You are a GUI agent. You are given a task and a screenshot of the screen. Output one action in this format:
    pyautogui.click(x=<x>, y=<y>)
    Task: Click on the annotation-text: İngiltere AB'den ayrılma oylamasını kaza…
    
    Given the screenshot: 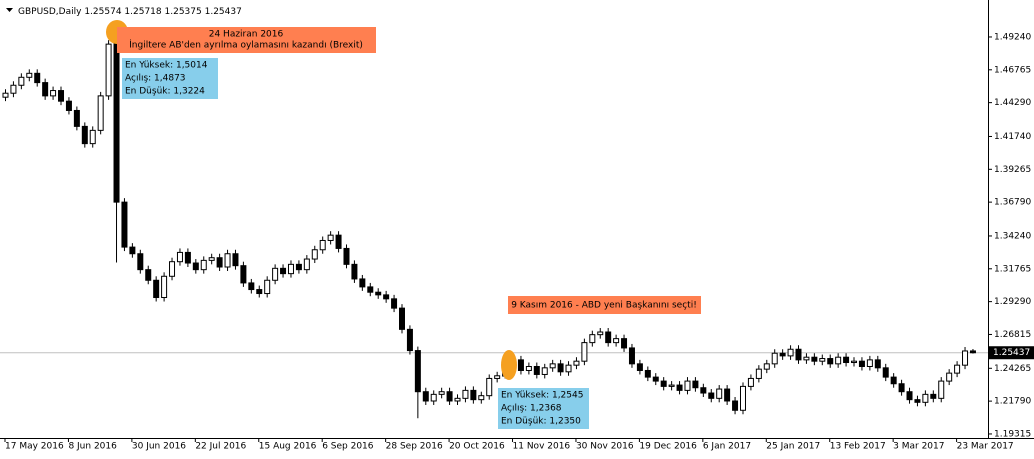 What is the action you would take?
    pyautogui.click(x=246, y=45)
    